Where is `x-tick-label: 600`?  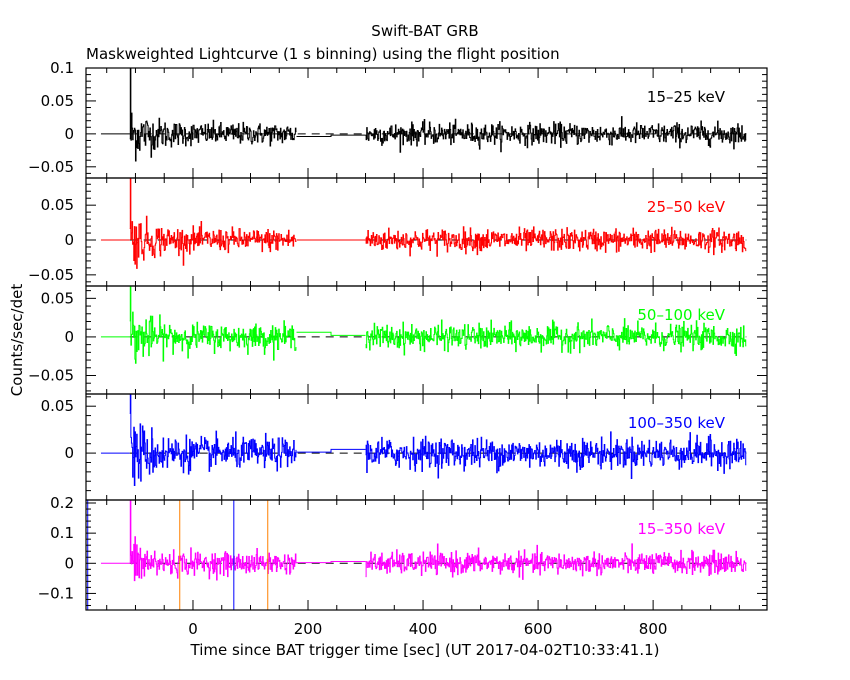
x-tick-label: 600 is located at coordinates (538, 629).